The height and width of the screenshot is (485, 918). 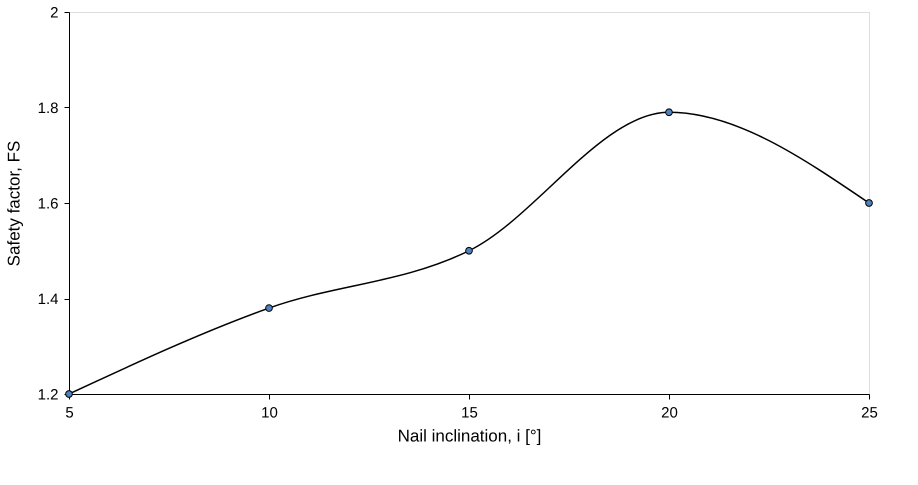 What do you see at coordinates (14, 203) in the screenshot?
I see `y-axis-title: Safety factor, FS` at bounding box center [14, 203].